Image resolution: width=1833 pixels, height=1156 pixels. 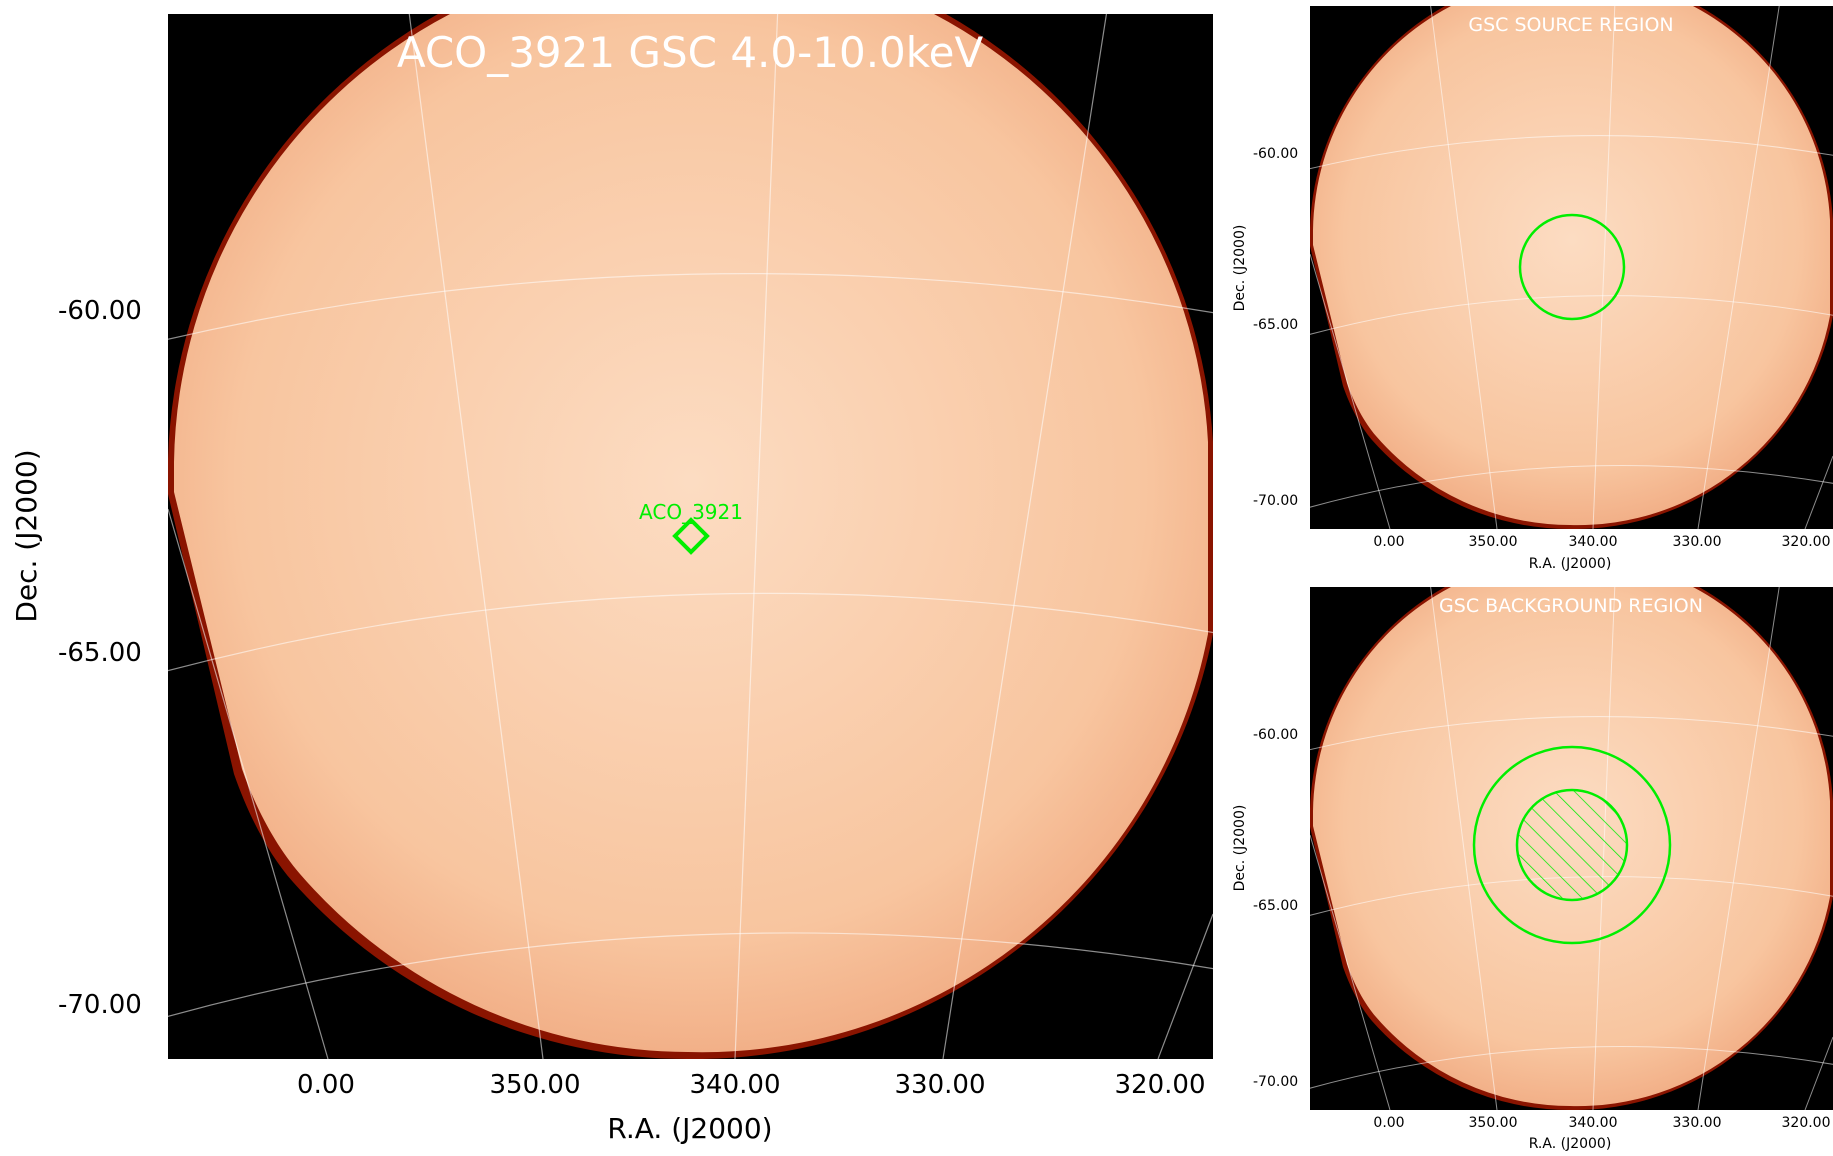 What do you see at coordinates (1389, 542) in the screenshot?
I see `source-xtick: 0.00` at bounding box center [1389, 542].